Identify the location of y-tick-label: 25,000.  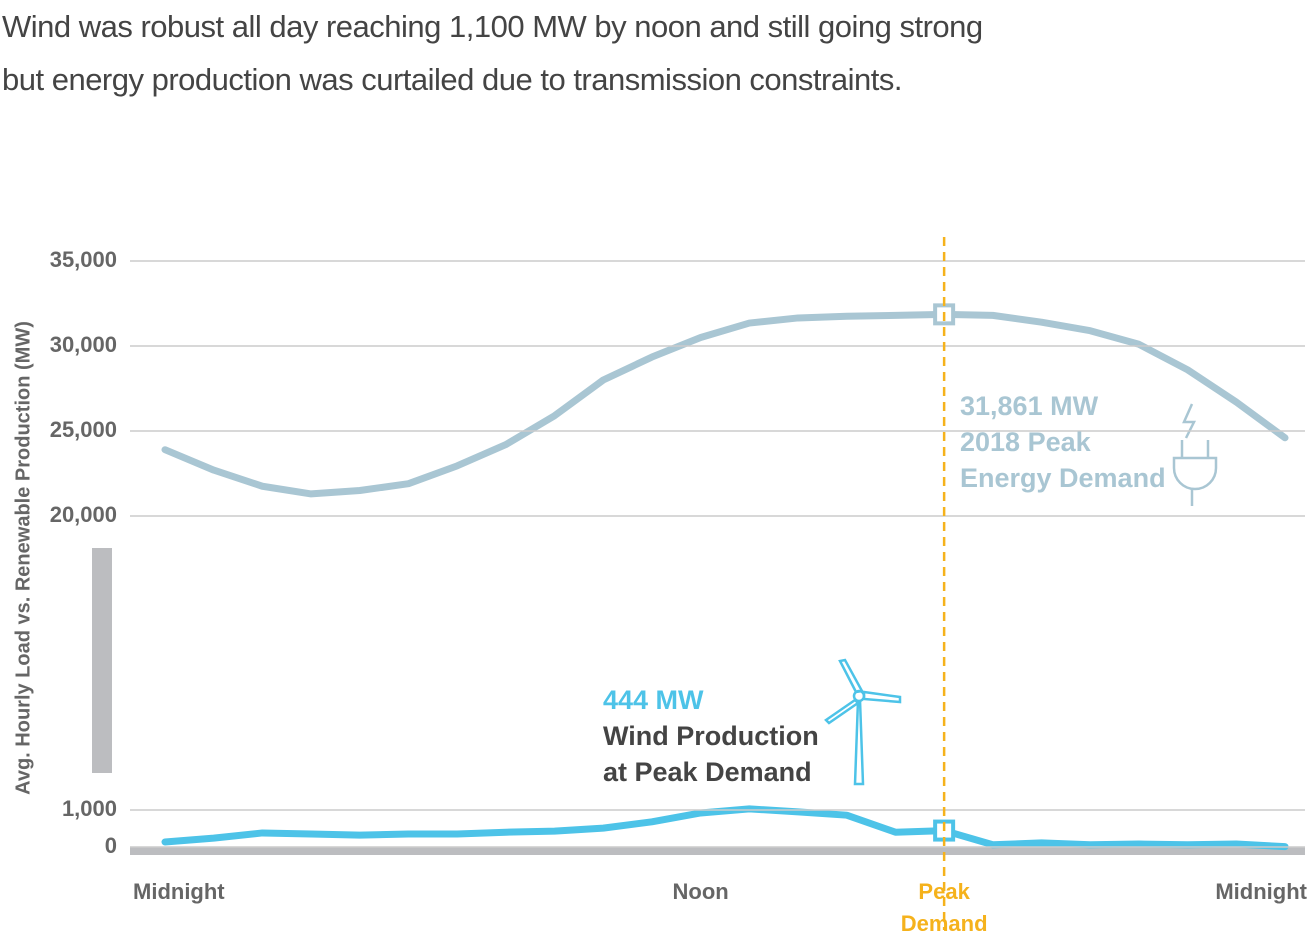
(83, 429).